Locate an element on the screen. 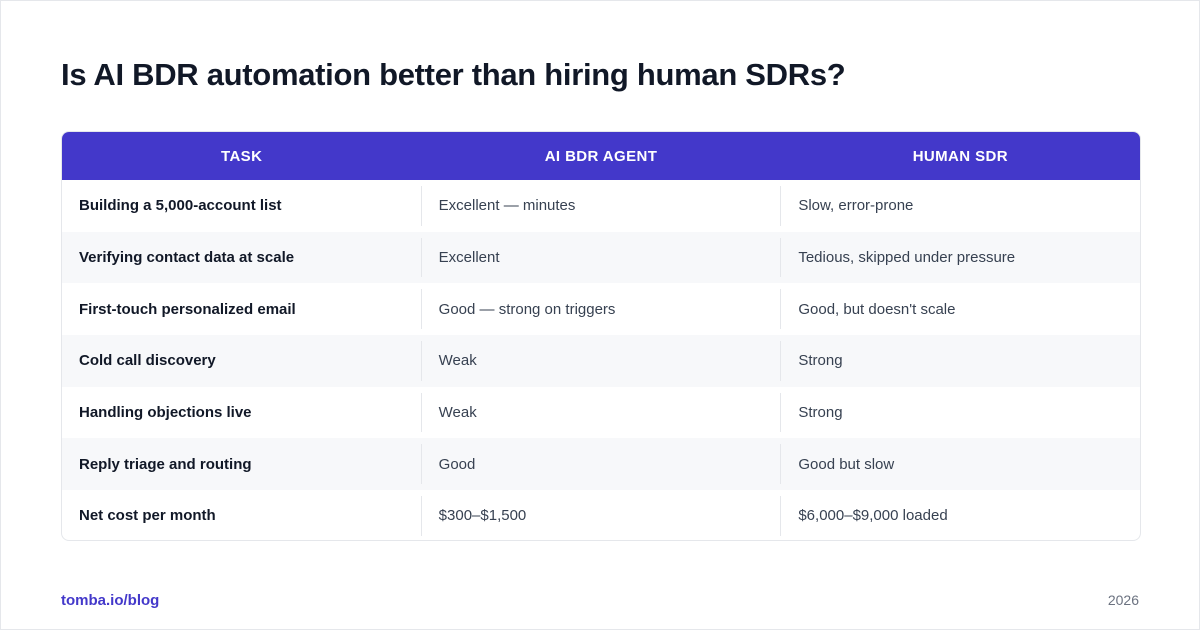 This screenshot has width=1200, height=630. human-cell: Tedious, skipped under pressure is located at coordinates (960, 258).